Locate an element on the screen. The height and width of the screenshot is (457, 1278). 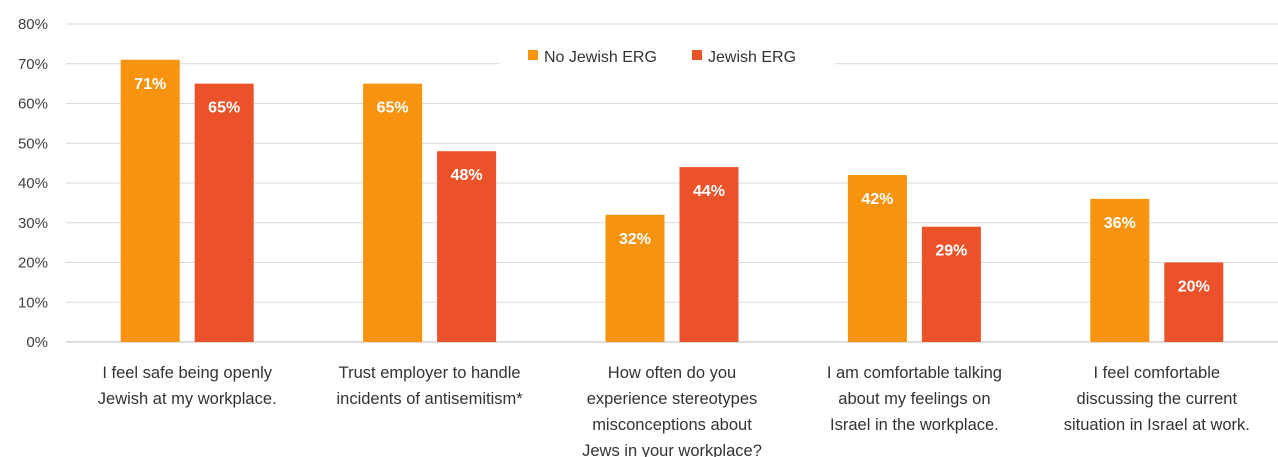
category-label: Israel in the workplace. is located at coordinates (914, 425).